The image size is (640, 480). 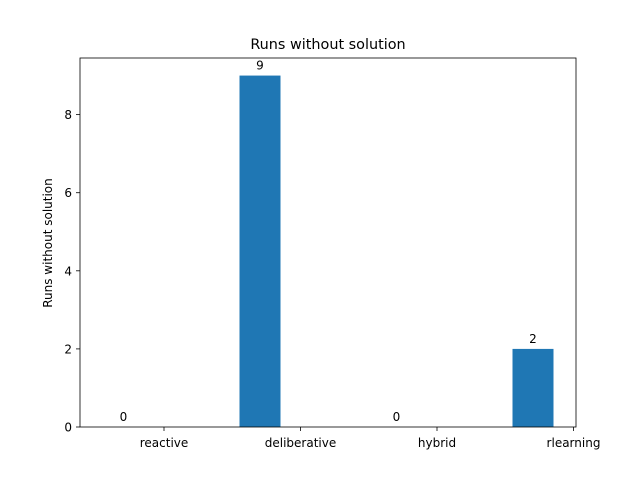 What do you see at coordinates (300, 443) in the screenshot?
I see `x-tick-label: deliberative` at bounding box center [300, 443].